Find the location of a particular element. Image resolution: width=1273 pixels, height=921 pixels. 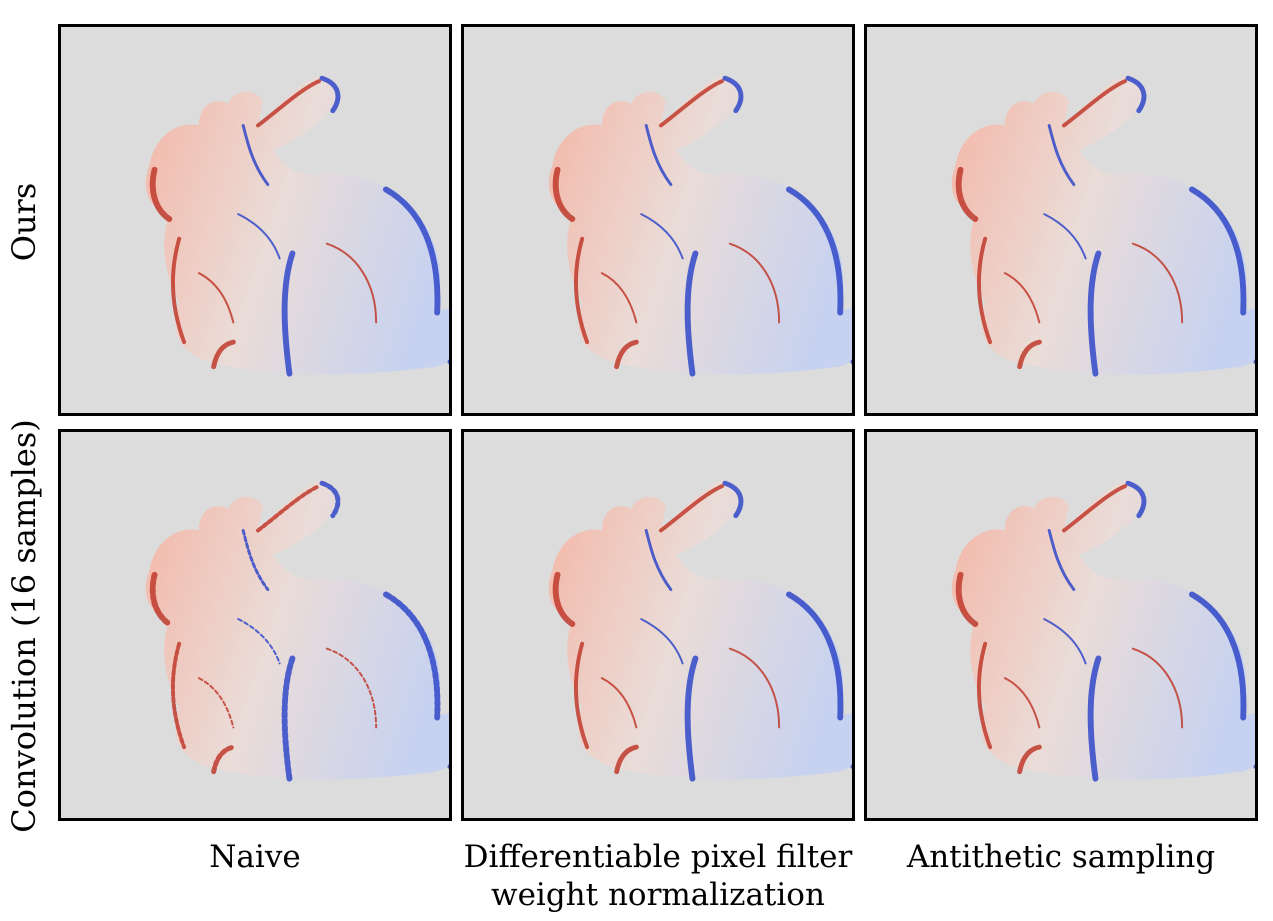

column-label-line: Differentiable pixel filter is located at coordinates (658, 857).